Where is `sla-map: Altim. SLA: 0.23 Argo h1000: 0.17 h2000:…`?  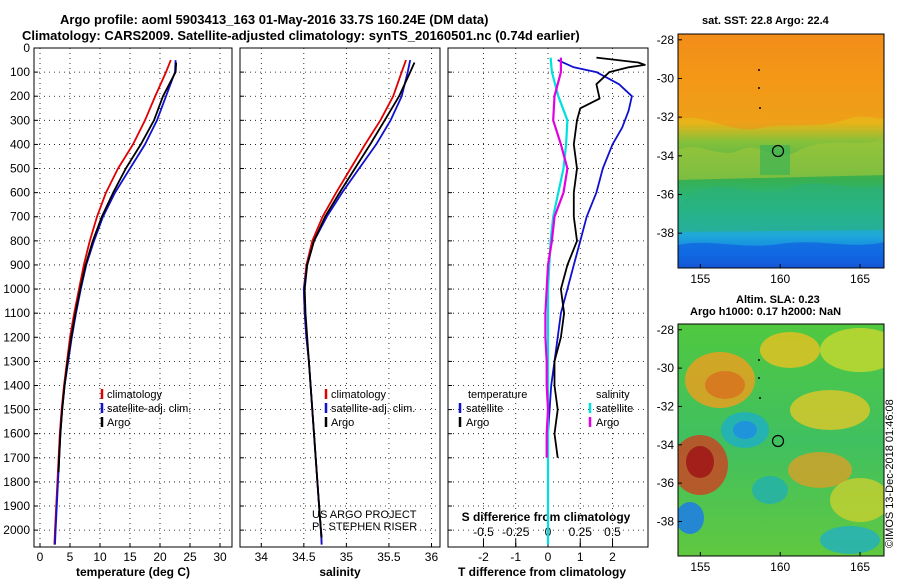 sla-map: Altim. SLA: 0.23 Argo h1000: 0.17 h2000:… is located at coordinates (771, 434).